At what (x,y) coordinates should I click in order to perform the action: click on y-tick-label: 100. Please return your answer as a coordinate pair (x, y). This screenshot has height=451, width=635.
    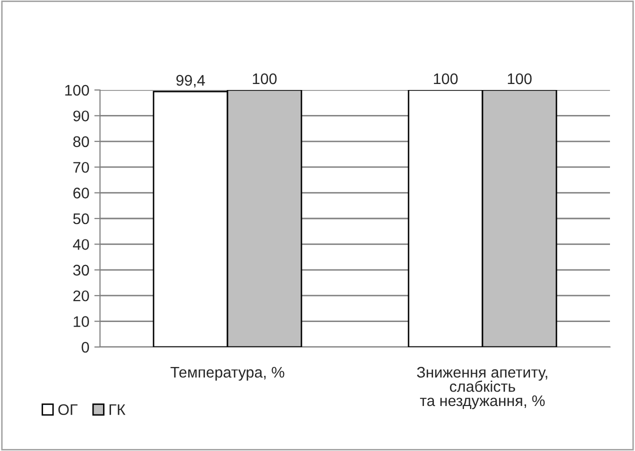
    Looking at the image, I should click on (77, 90).